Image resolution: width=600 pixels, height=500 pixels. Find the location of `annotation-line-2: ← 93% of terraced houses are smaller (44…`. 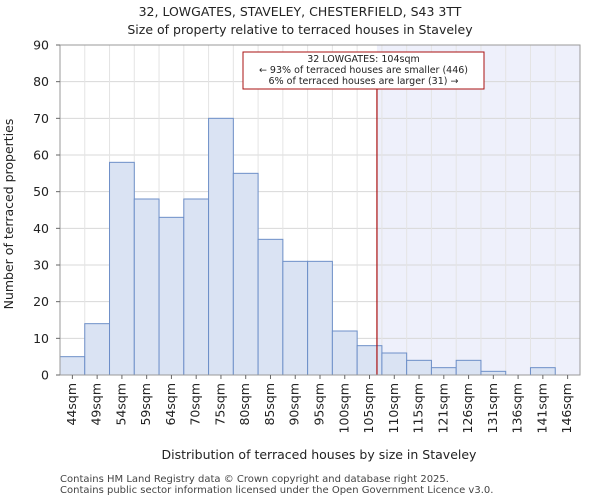

annotation-line-2: ← 93% of terraced houses are smaller (44… is located at coordinates (363, 70).